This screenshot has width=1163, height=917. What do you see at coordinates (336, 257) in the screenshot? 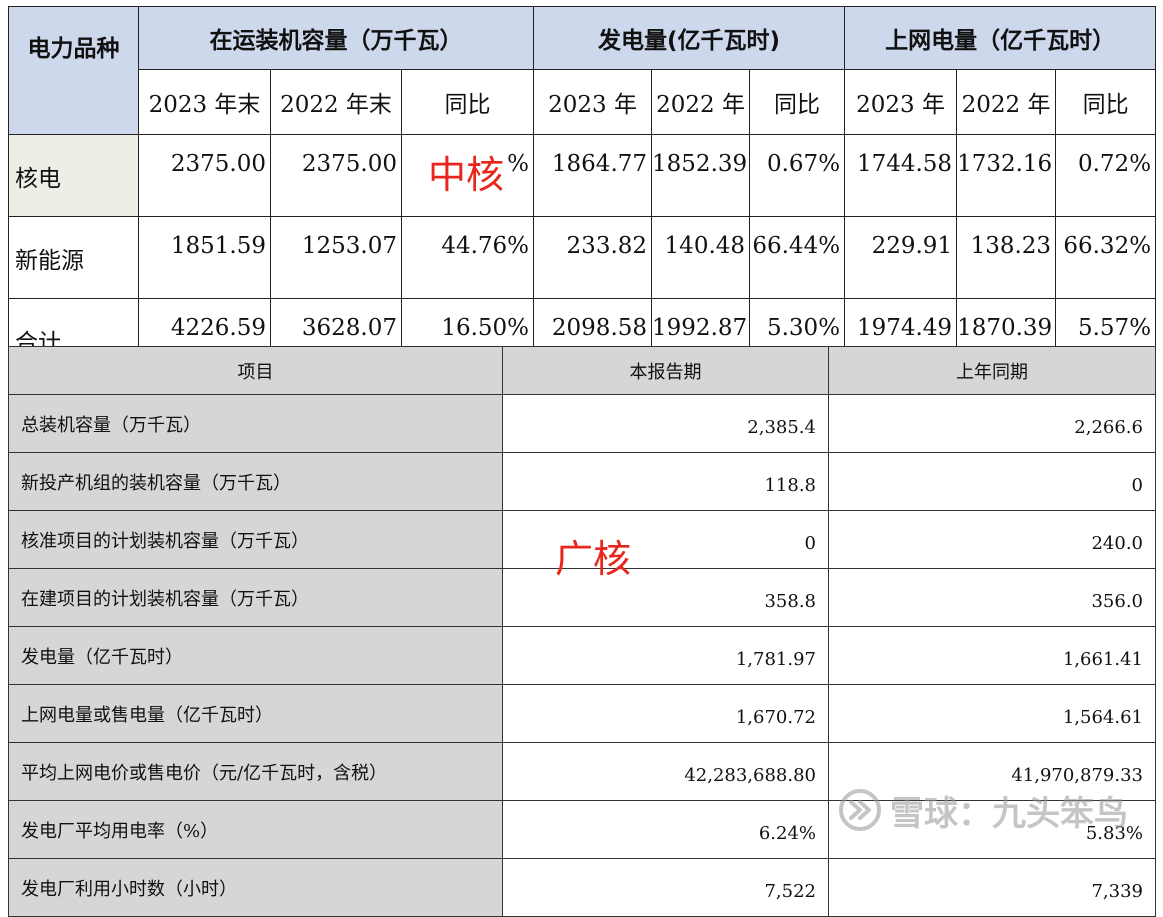
I see `cell: 1253.07` at bounding box center [336, 257].